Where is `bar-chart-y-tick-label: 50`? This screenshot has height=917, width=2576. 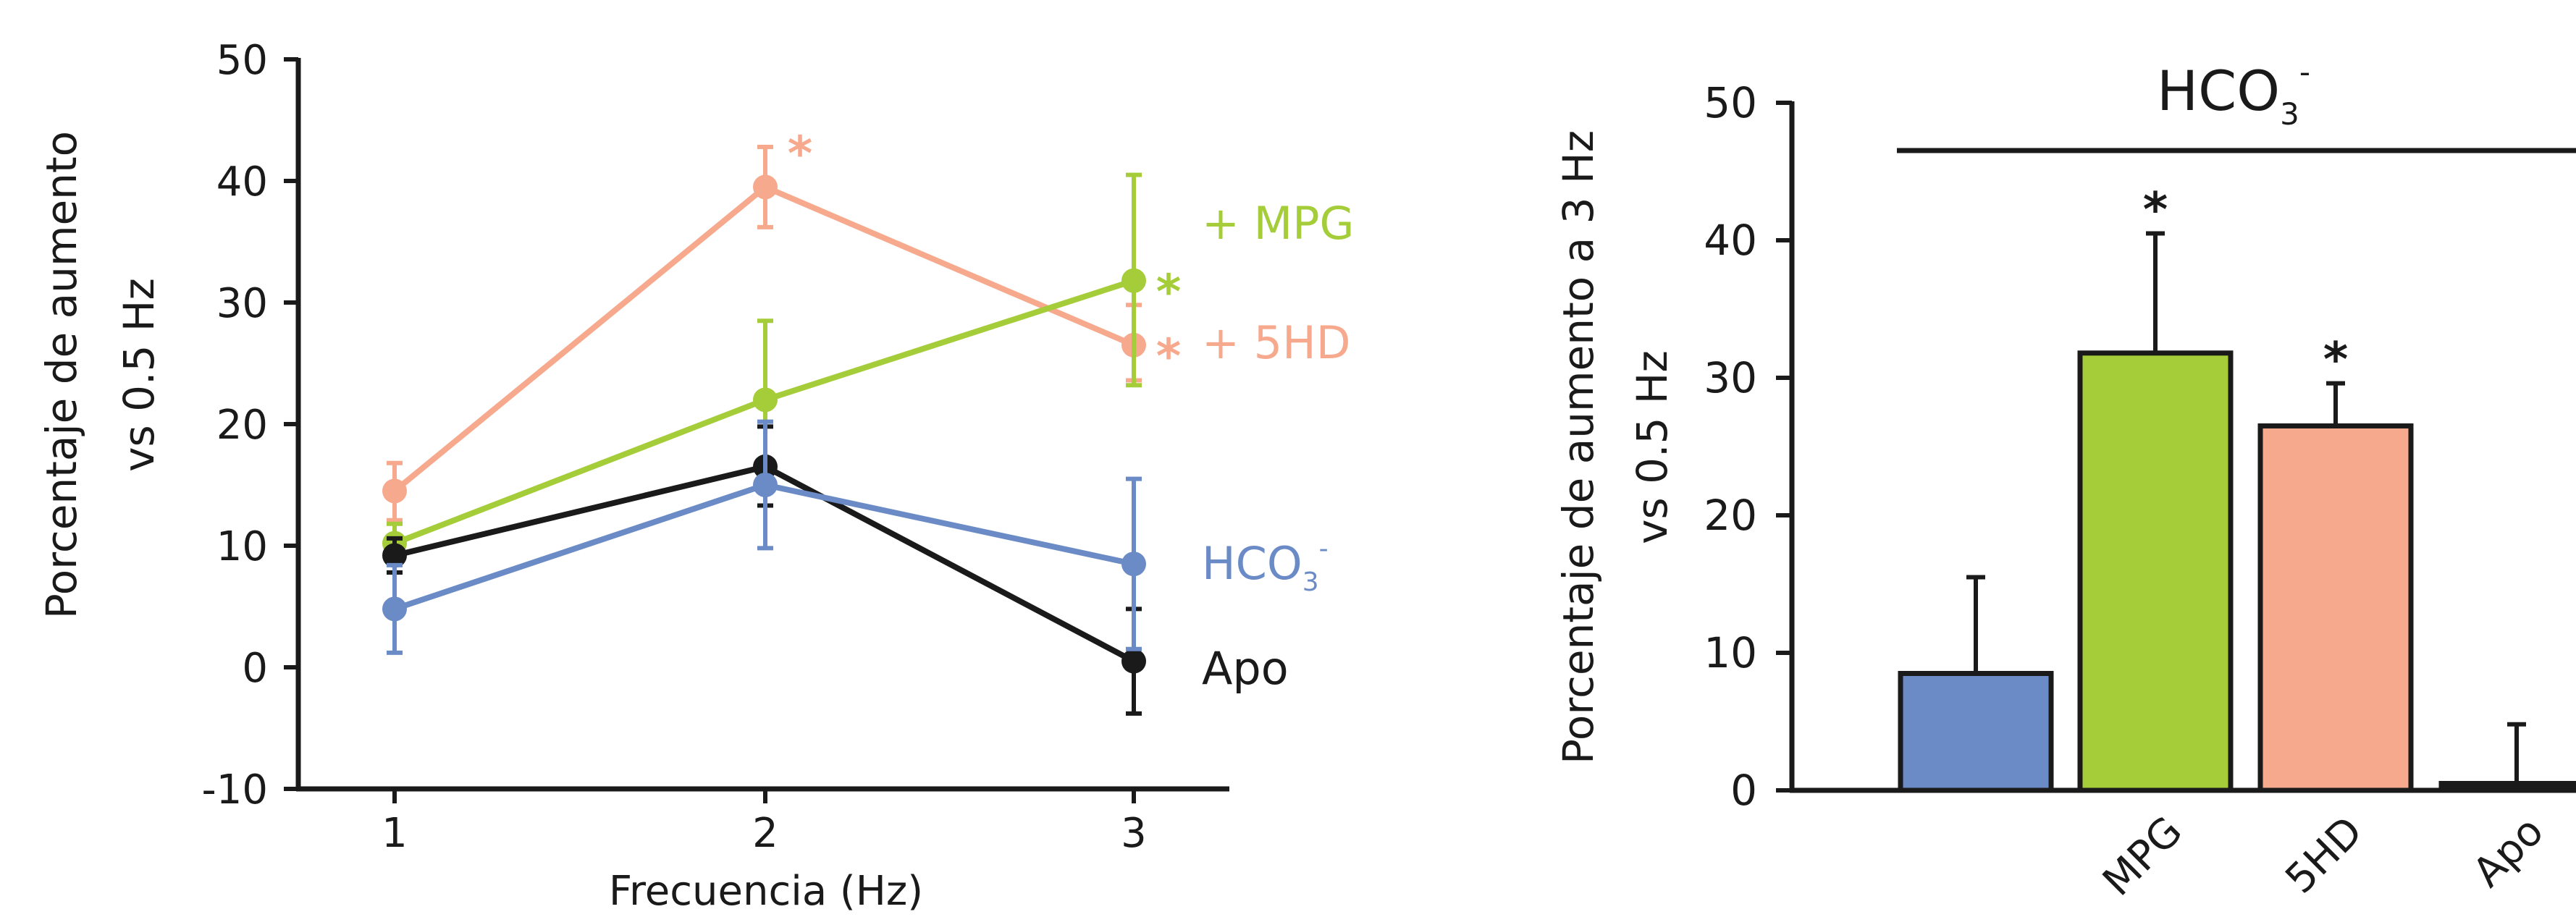 bar-chart-y-tick-label: 50 is located at coordinates (1730, 102).